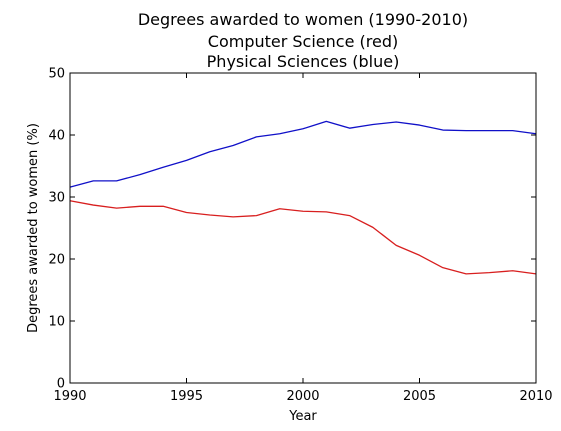  Describe the element at coordinates (303, 19) in the screenshot. I see `title-line-1: Degrees awarded to women (1990-2010)` at that location.